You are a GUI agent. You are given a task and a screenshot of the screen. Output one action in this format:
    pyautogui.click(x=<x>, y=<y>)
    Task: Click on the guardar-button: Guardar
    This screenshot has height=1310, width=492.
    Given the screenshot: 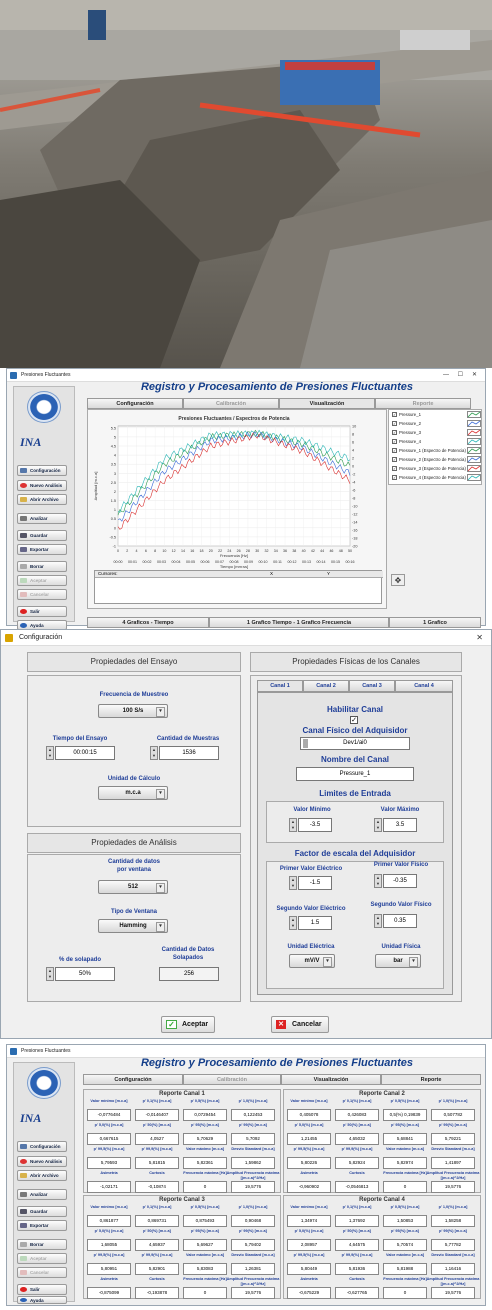 What is the action you would take?
    pyautogui.click(x=42, y=535)
    